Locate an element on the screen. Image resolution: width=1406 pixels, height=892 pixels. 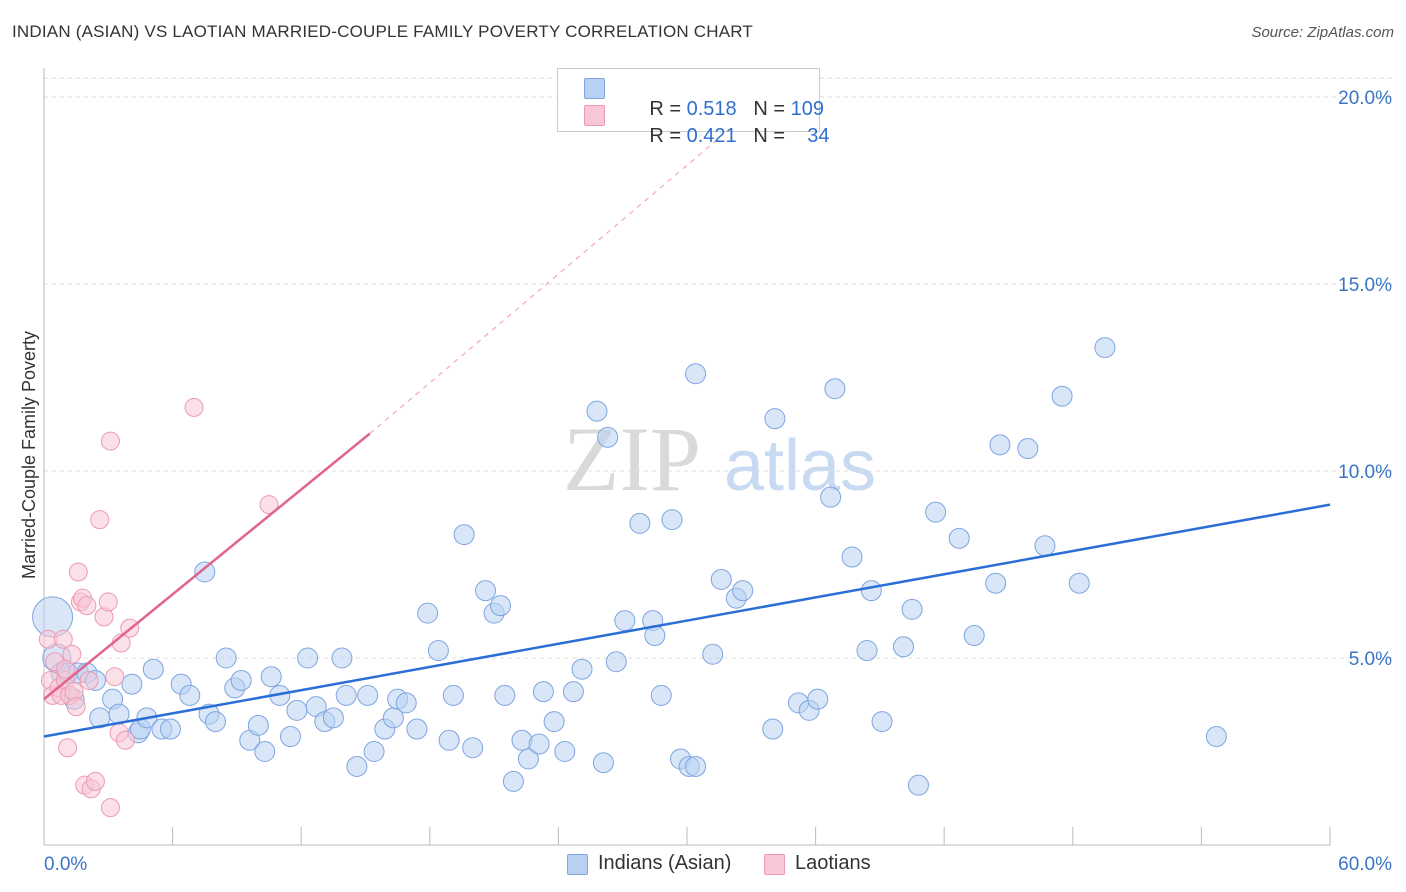
legend-swatch-pink is located at coordinates (594, 115).